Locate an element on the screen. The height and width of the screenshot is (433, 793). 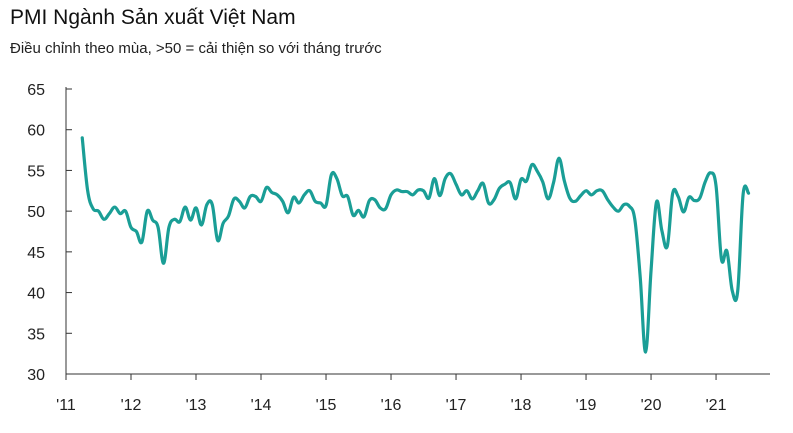
x-tick-label: '18 is located at coordinates (521, 405).